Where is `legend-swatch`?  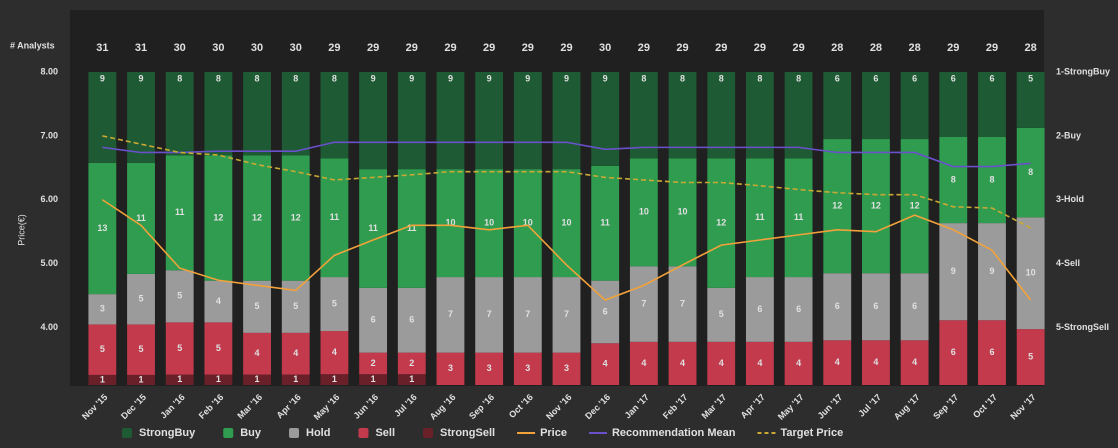 legend-swatch is located at coordinates (428, 433).